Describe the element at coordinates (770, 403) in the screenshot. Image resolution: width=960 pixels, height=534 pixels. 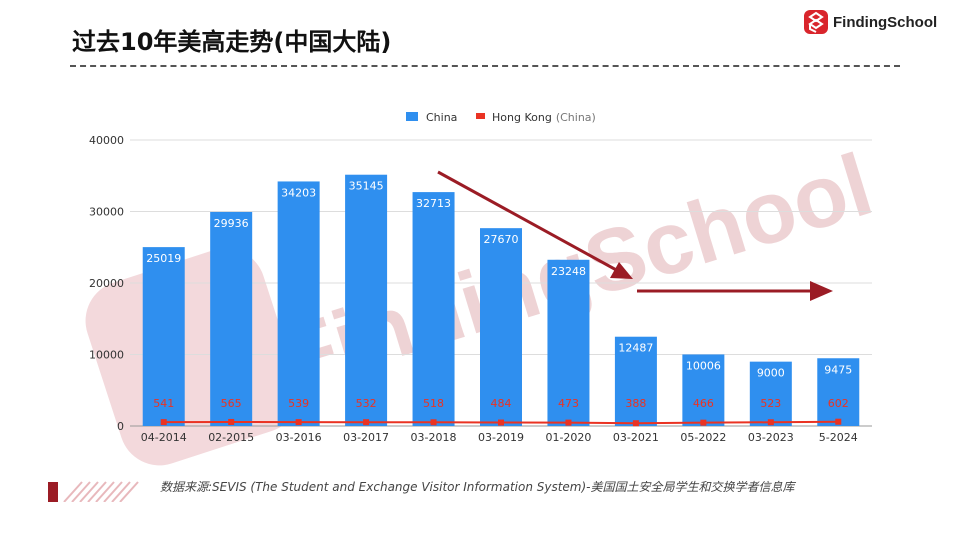
I see `hongkong-value-label: 523` at that location.